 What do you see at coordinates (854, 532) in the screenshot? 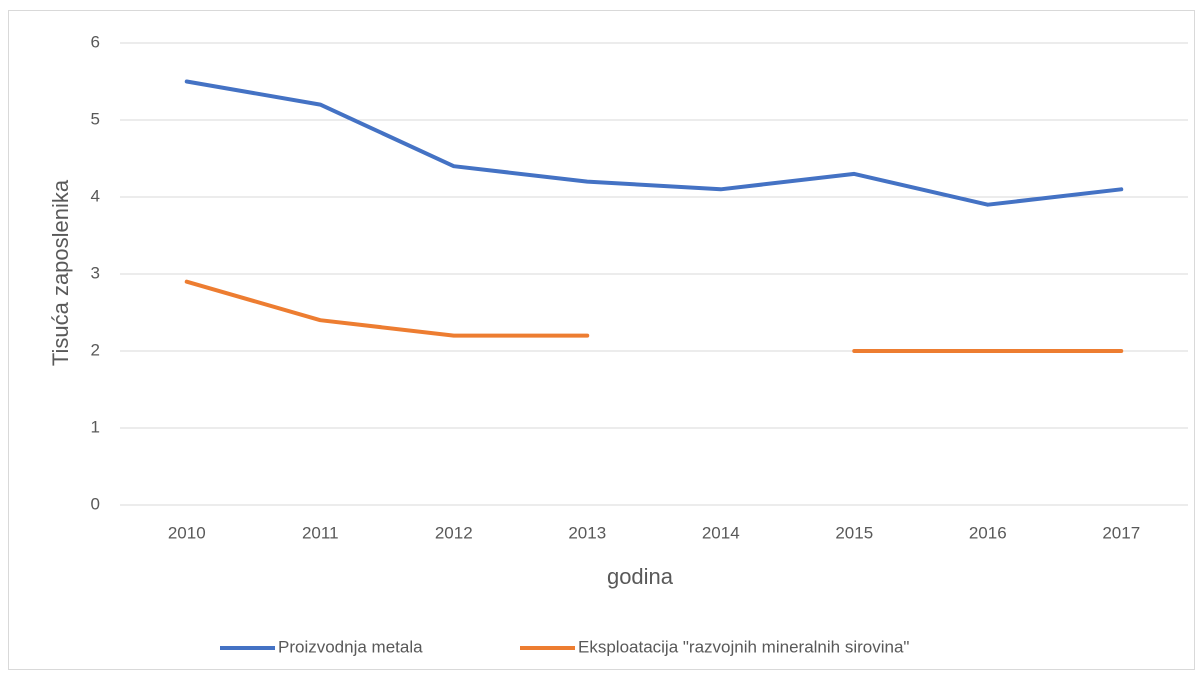
I see `x-tick-label: 2015` at bounding box center [854, 532].